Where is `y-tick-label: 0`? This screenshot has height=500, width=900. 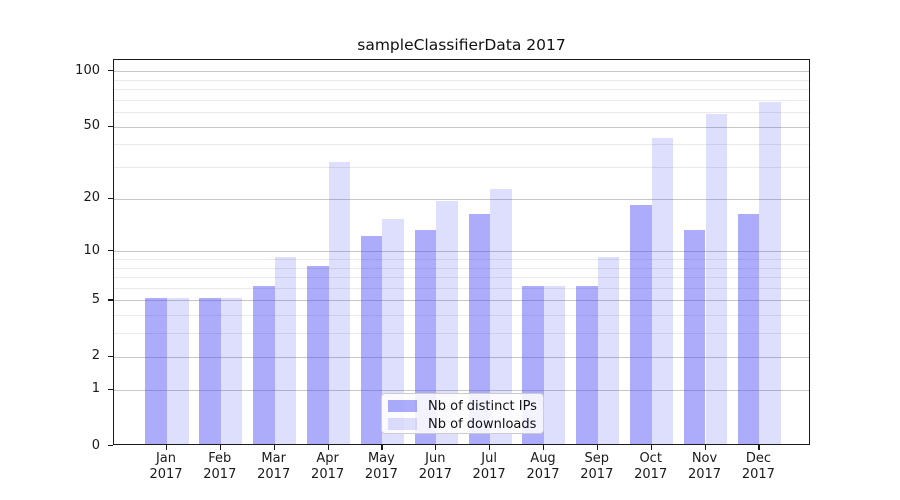
y-tick-label: 0 is located at coordinates (95, 445).